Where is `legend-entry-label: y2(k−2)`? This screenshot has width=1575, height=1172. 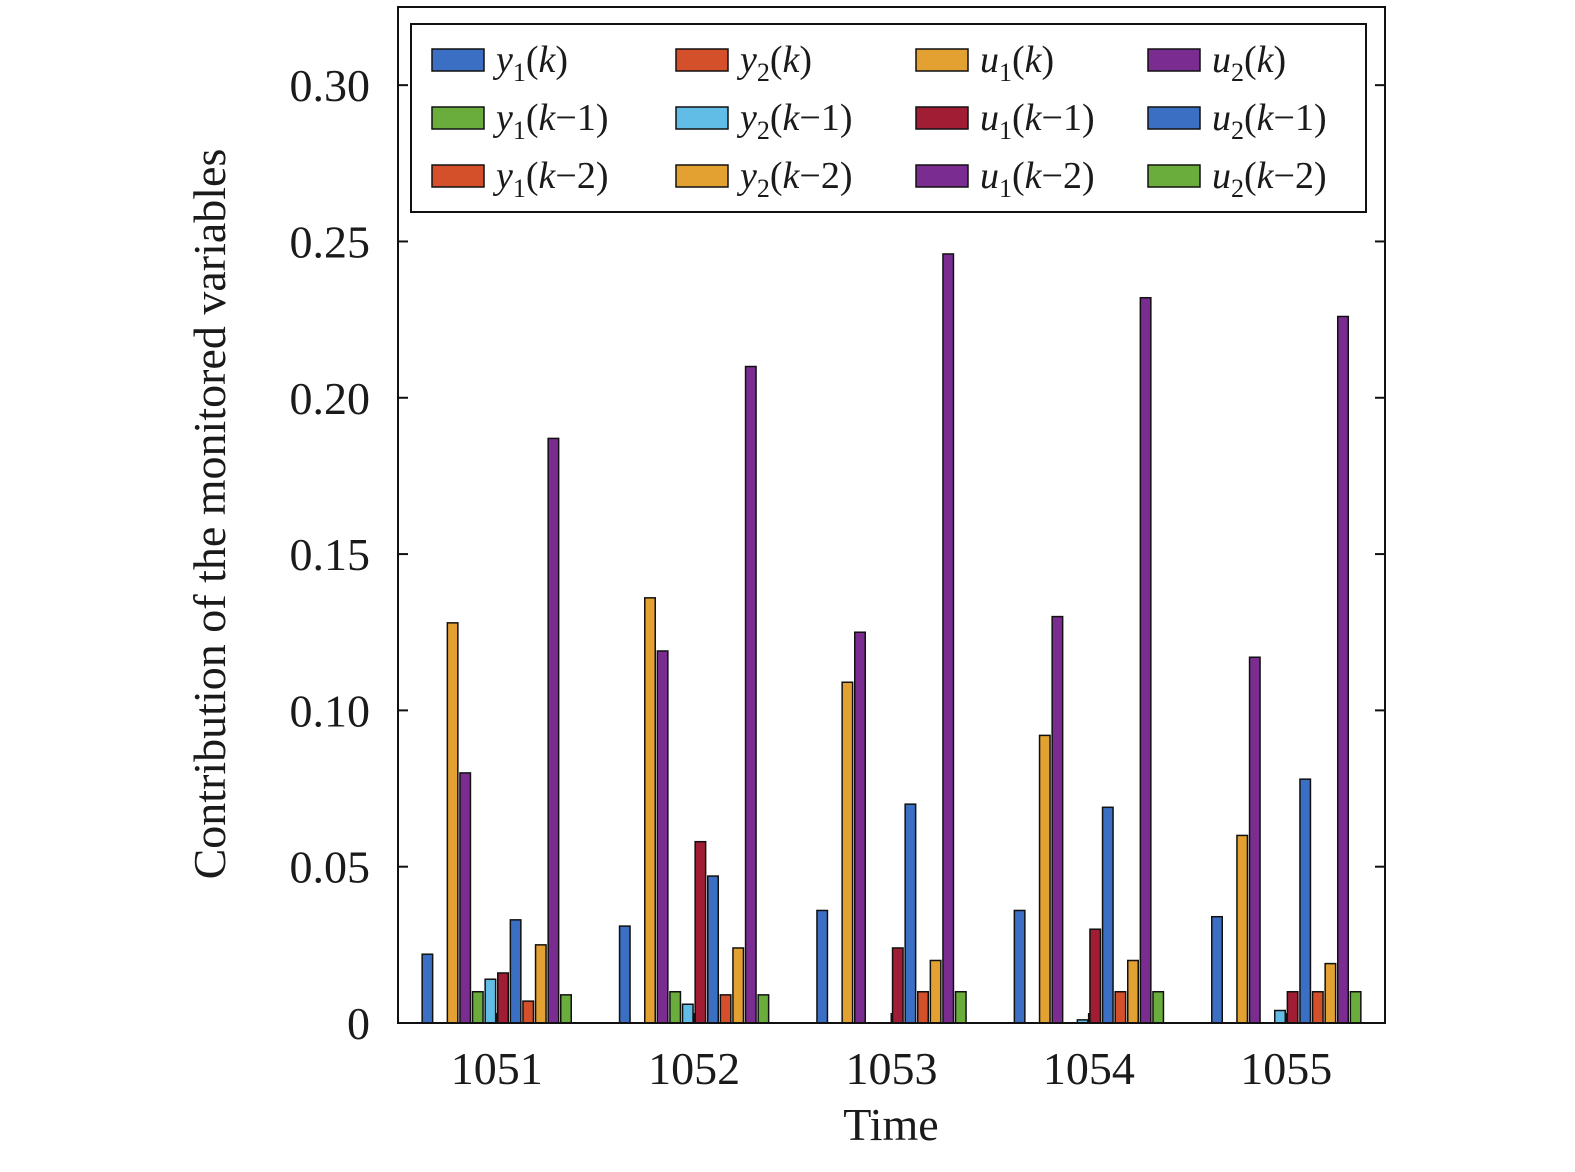 legend-entry-label: y2(k−2) is located at coordinates (794, 179).